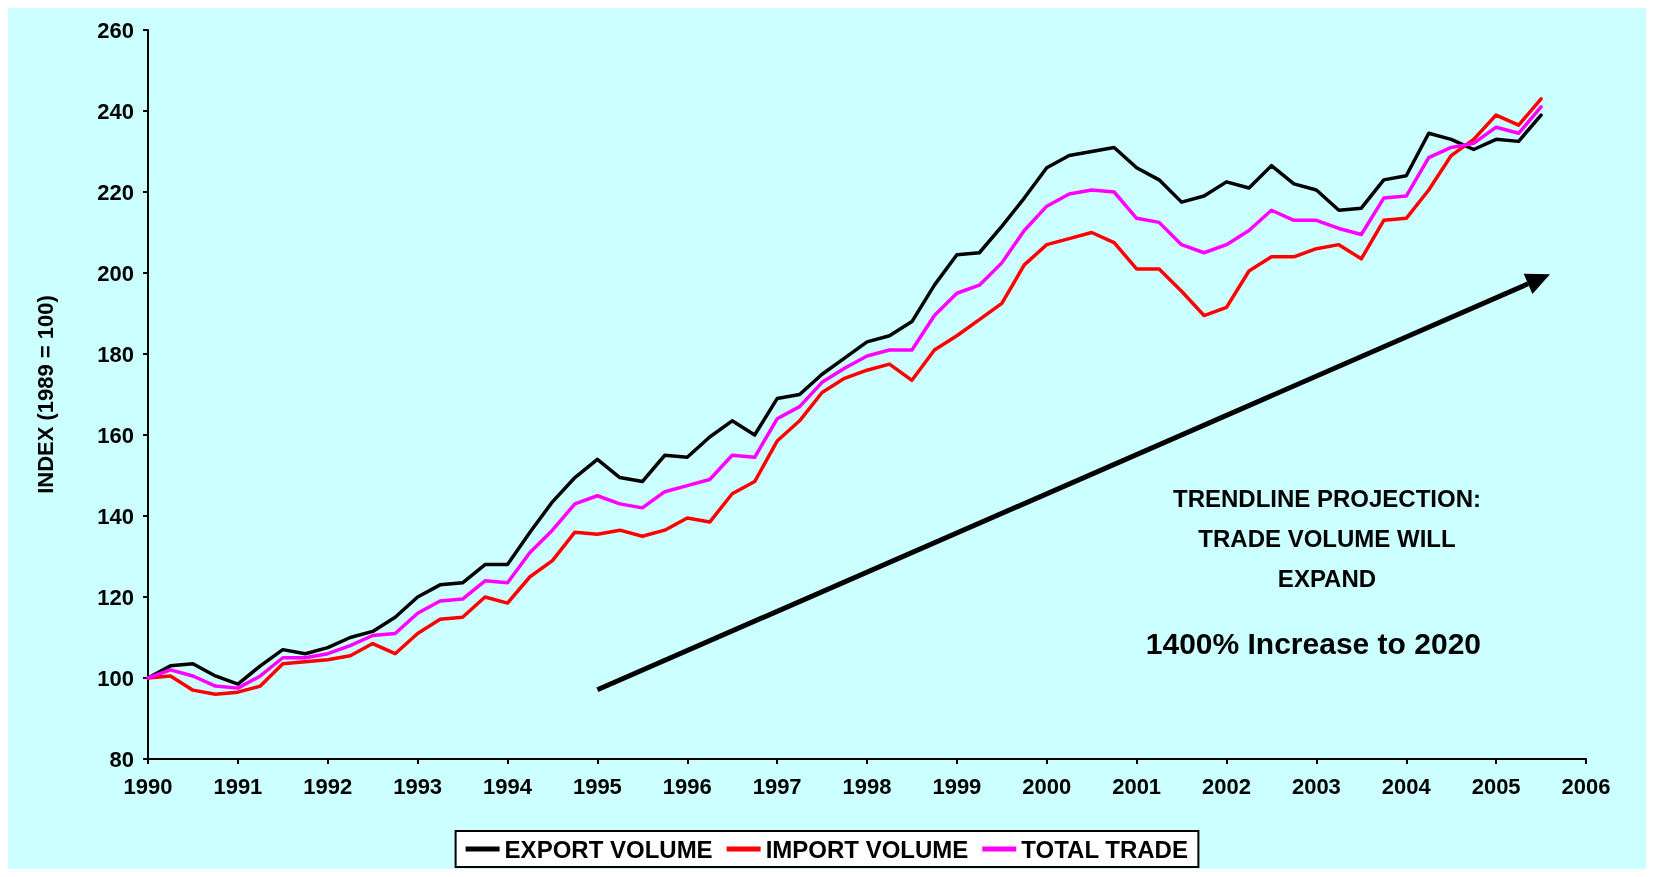 This screenshot has width=1654, height=877. What do you see at coordinates (777, 786) in the screenshot?
I see `x-tick-label: 1997` at bounding box center [777, 786].